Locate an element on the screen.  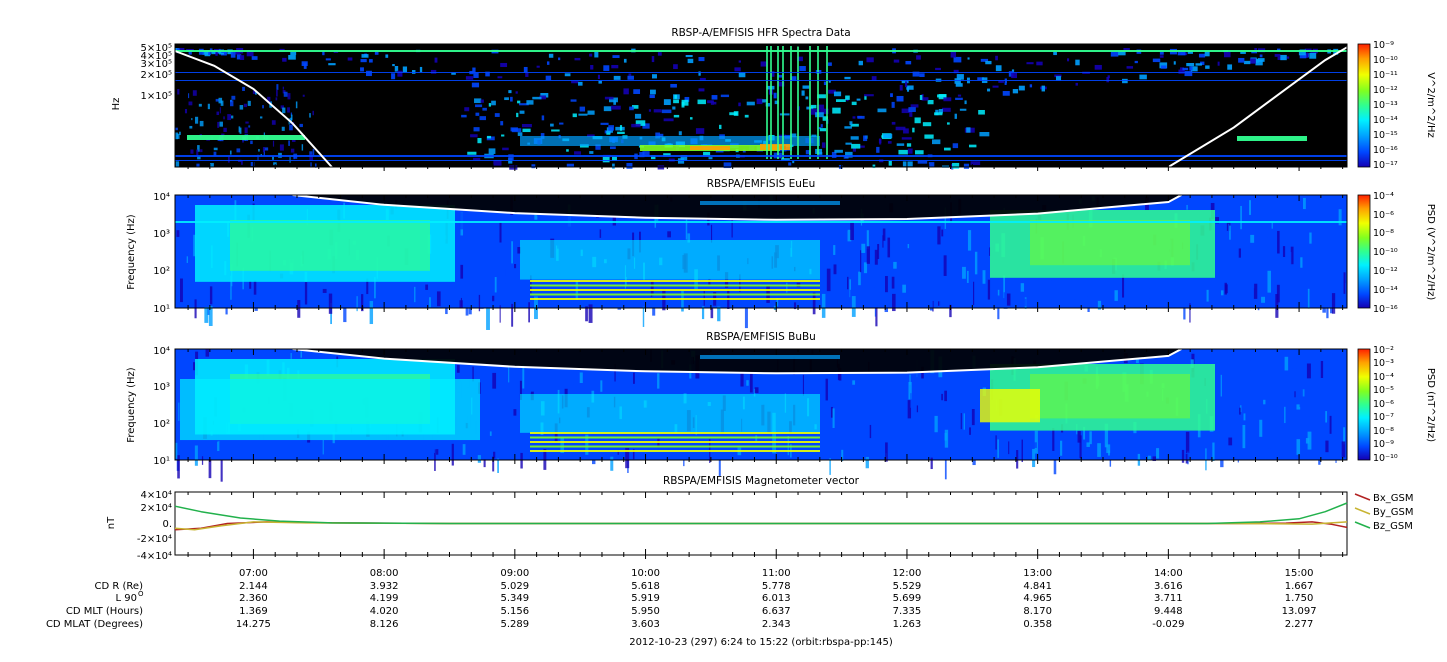
legend-bx-label: Bx_GSM is located at coordinates (1393, 498).